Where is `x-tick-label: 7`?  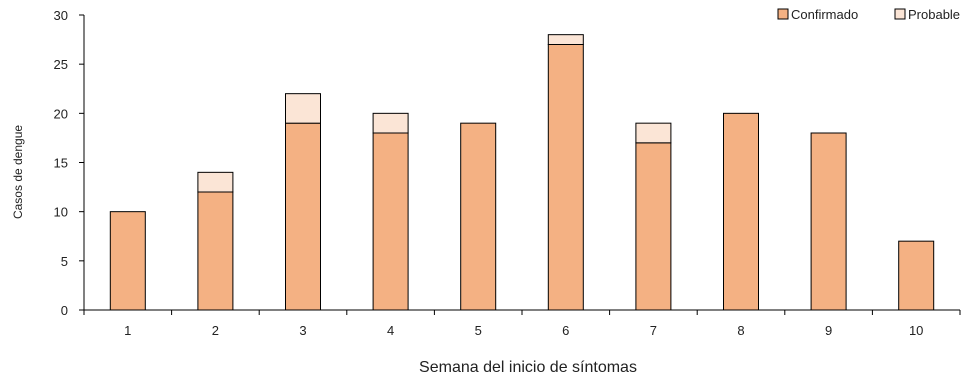
x-tick-label: 7 is located at coordinates (653, 330).